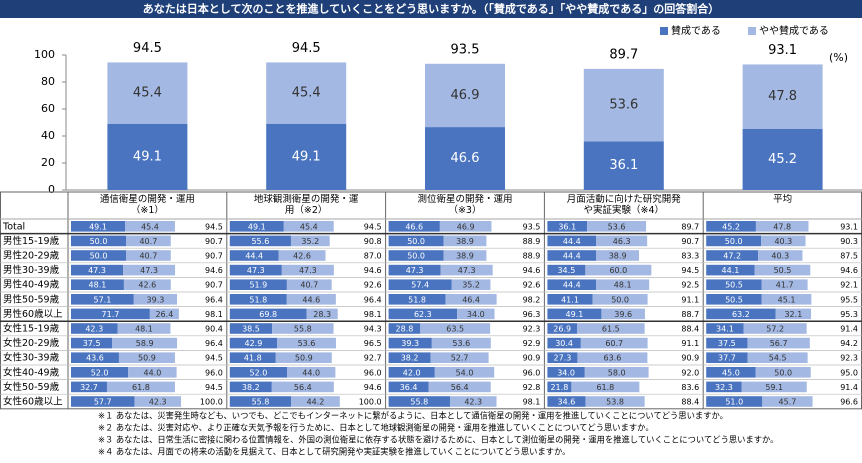  Describe the element at coordinates (696, 30) in the screenshot. I see `legend-label: 賛成である` at that location.